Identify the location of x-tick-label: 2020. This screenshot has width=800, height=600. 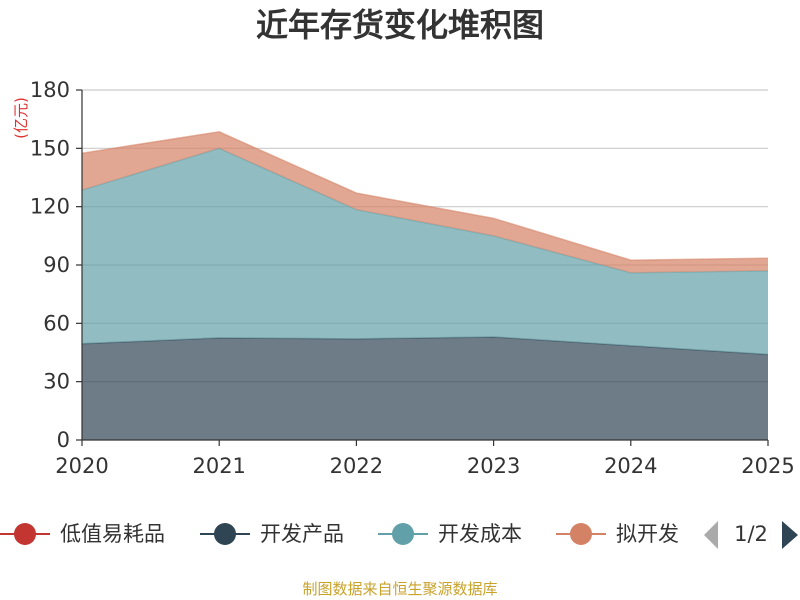
(81, 466).